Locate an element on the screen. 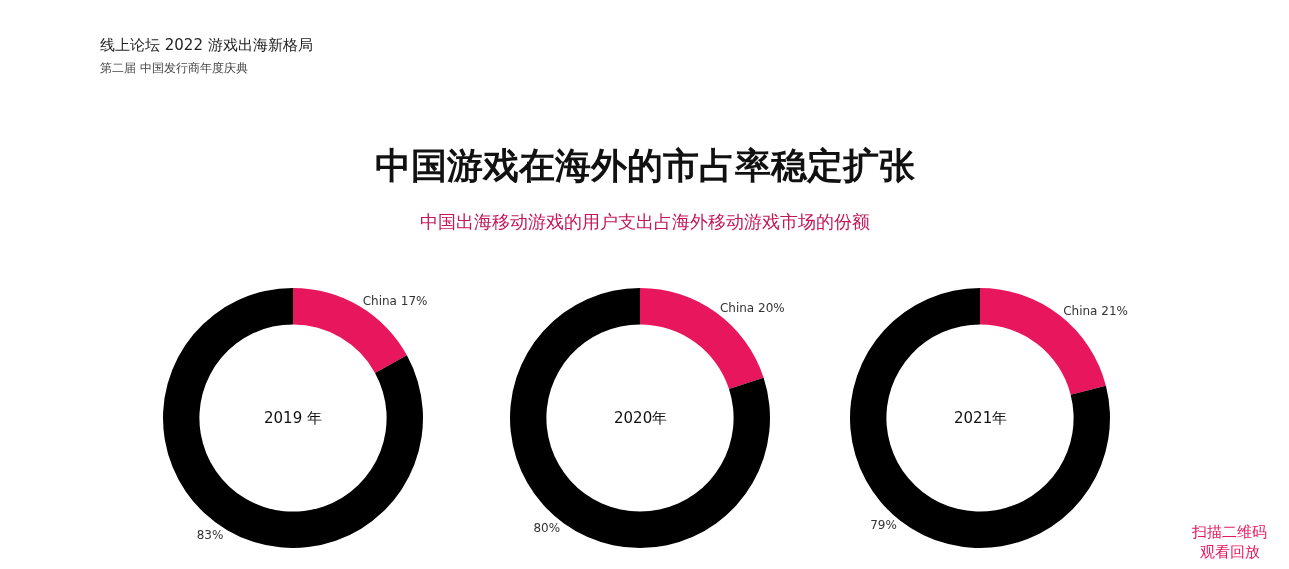 The height and width of the screenshot is (569, 1289). text: 2021年 is located at coordinates (981, 418).